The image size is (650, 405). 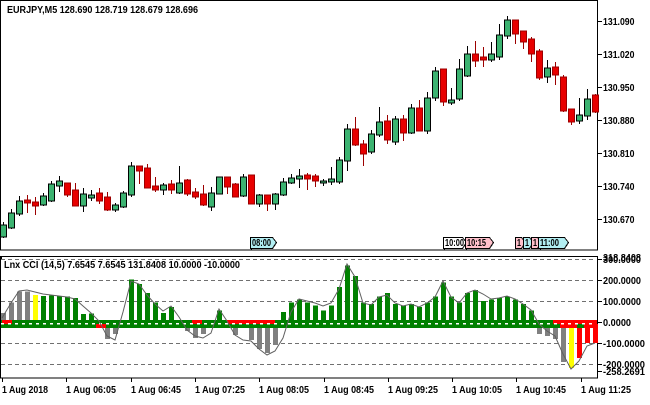 What do you see at coordinates (156, 390) in the screenshot?
I see `svg-text: 1 Aug 06:45` at bounding box center [156, 390].